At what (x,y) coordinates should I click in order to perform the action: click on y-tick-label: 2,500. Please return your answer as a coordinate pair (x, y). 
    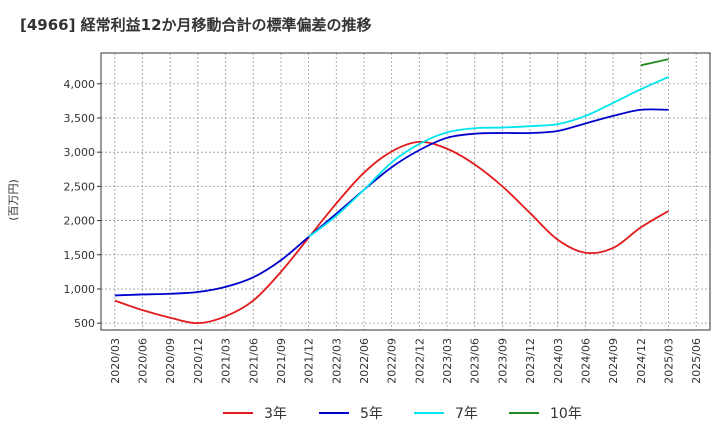
    Looking at the image, I should click on (80, 186).